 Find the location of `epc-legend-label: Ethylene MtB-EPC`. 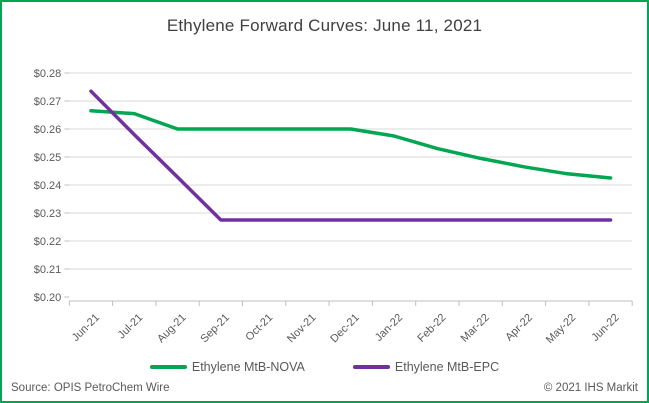

epc-legend-label: Ethylene MtB-EPC is located at coordinates (447, 367).